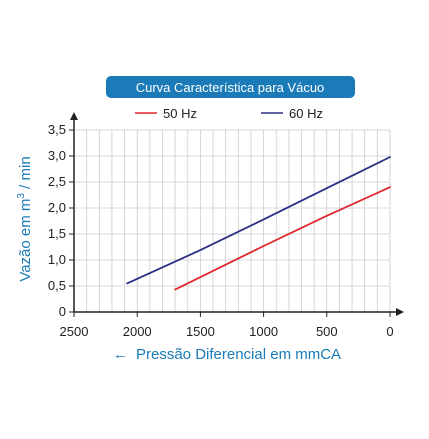  Describe the element at coordinates (389, 331) in the screenshot. I see `x-tick-label: 0` at that location.